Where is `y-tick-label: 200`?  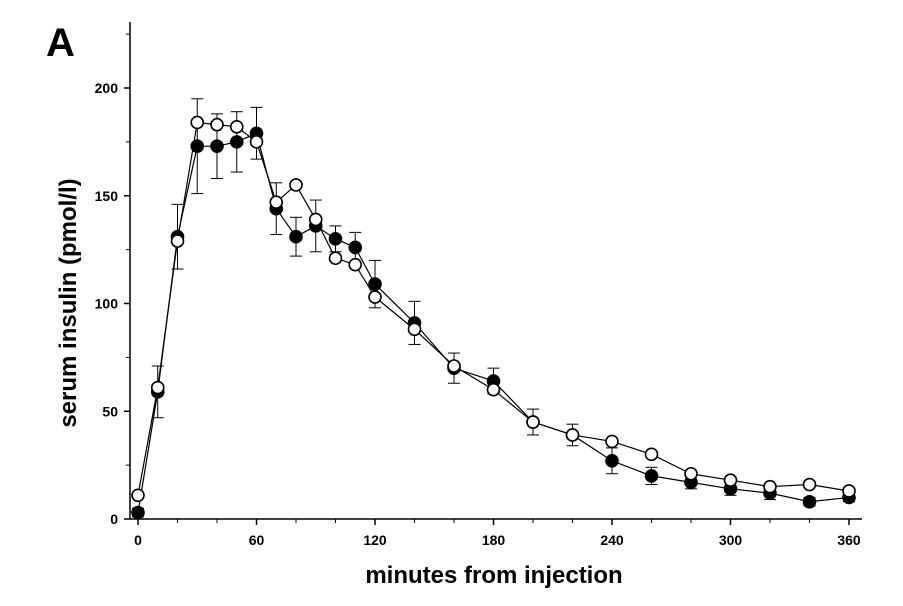 y-tick-label: 200 is located at coordinates (107, 88).